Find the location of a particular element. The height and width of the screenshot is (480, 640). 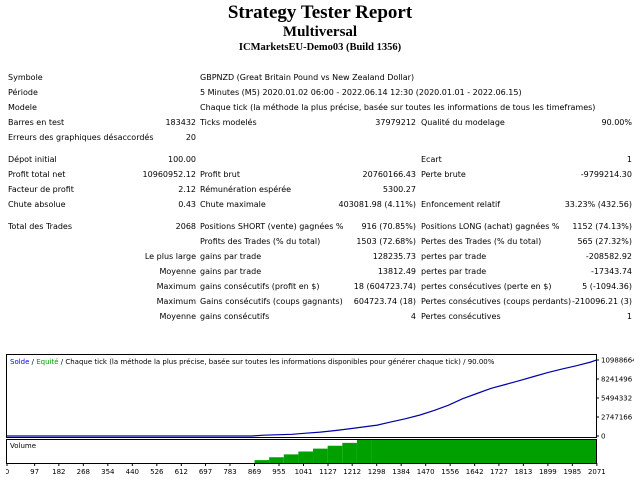

x-tick-label: 2071 is located at coordinates (597, 472).